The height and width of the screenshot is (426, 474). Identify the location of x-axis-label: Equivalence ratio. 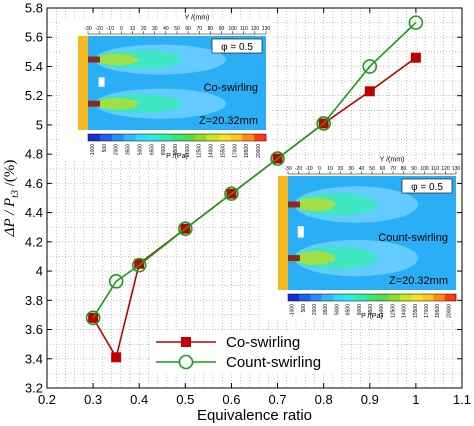
(254, 415).